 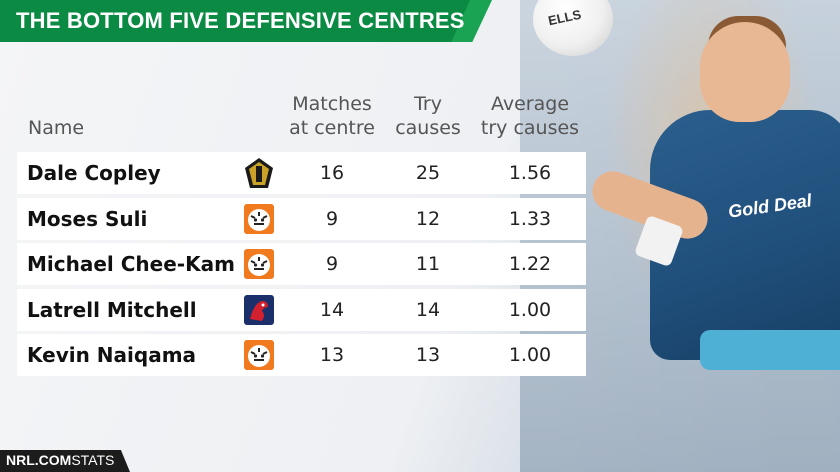 What do you see at coordinates (259, 310) in the screenshot?
I see `roosters-logo-icon` at bounding box center [259, 310].